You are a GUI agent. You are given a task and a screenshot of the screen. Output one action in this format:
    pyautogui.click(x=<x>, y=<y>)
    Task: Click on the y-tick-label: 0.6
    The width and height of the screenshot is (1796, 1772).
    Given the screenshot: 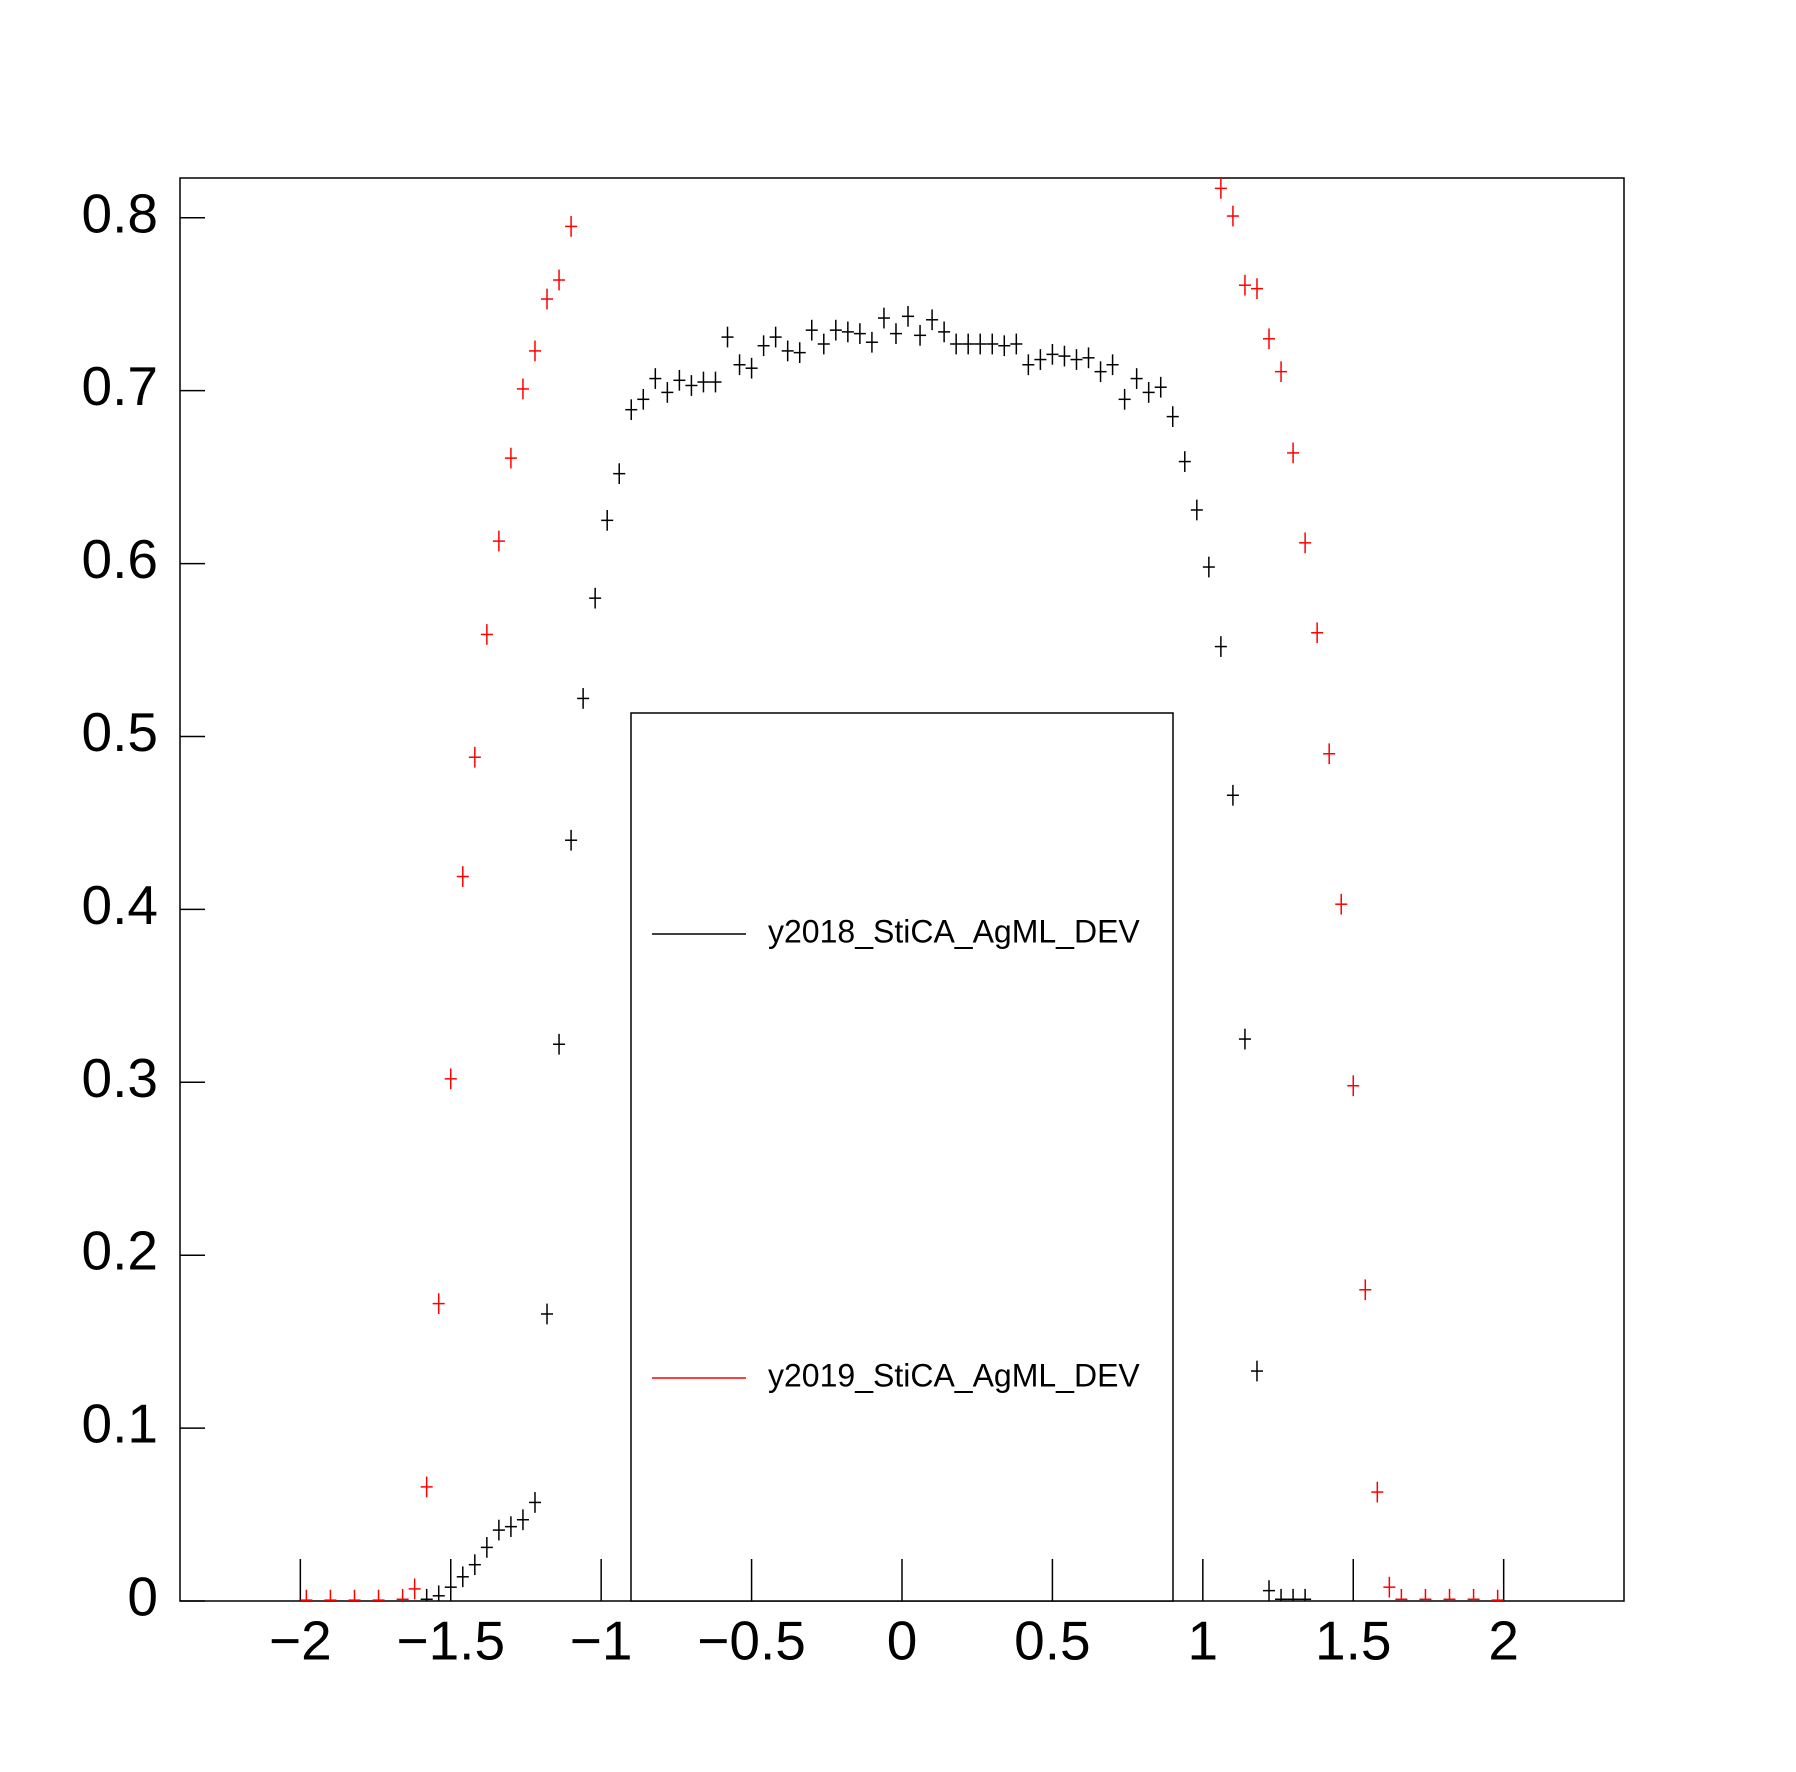 What is the action you would take?
    pyautogui.click(x=120, y=559)
    